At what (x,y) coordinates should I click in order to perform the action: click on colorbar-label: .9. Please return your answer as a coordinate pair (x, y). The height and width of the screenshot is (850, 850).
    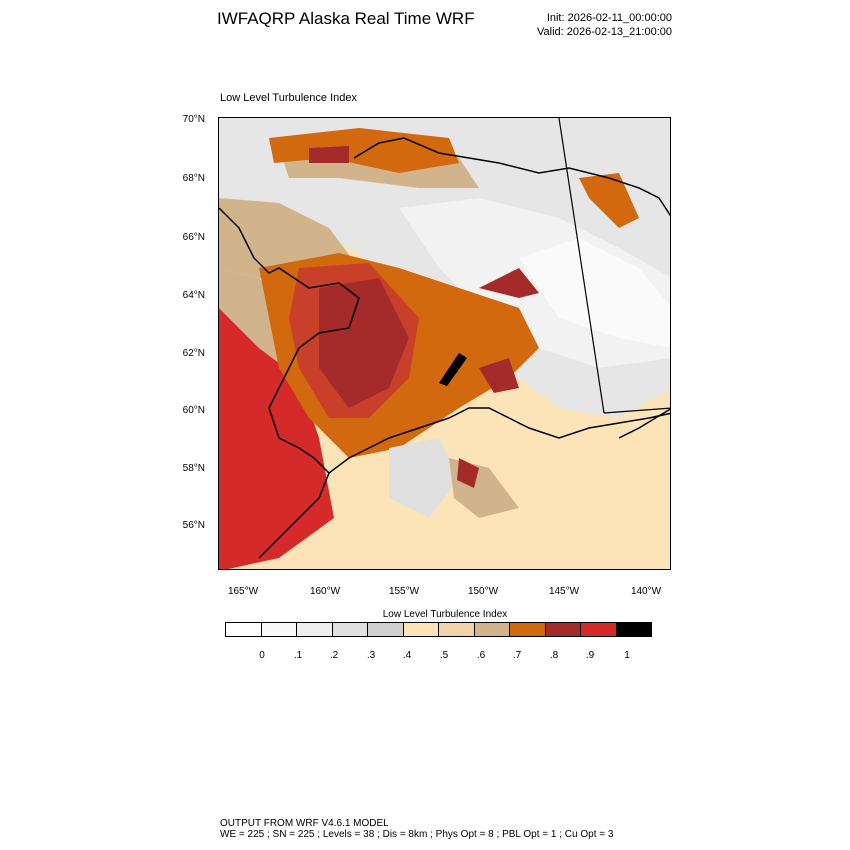
    Looking at the image, I should click on (590, 655).